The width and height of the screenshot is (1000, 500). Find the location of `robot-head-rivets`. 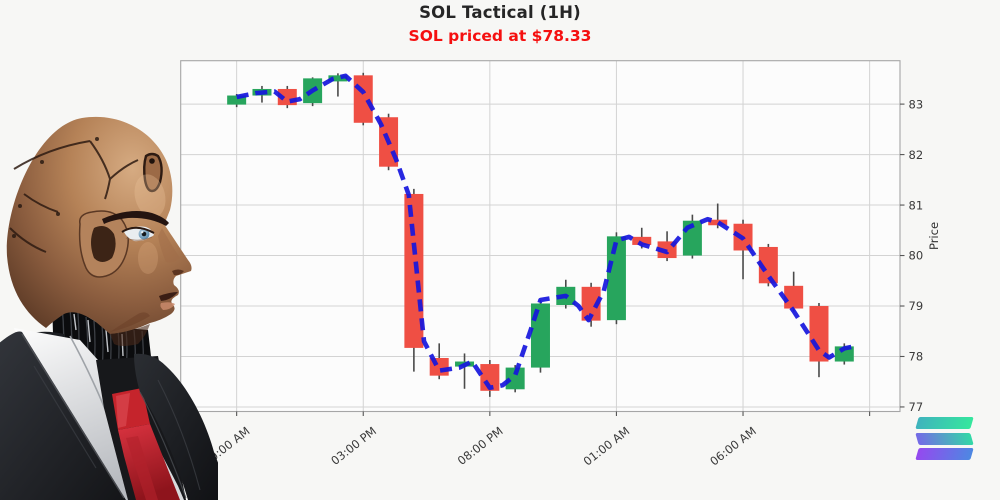

robot-head-rivets is located at coordinates (55, 187).